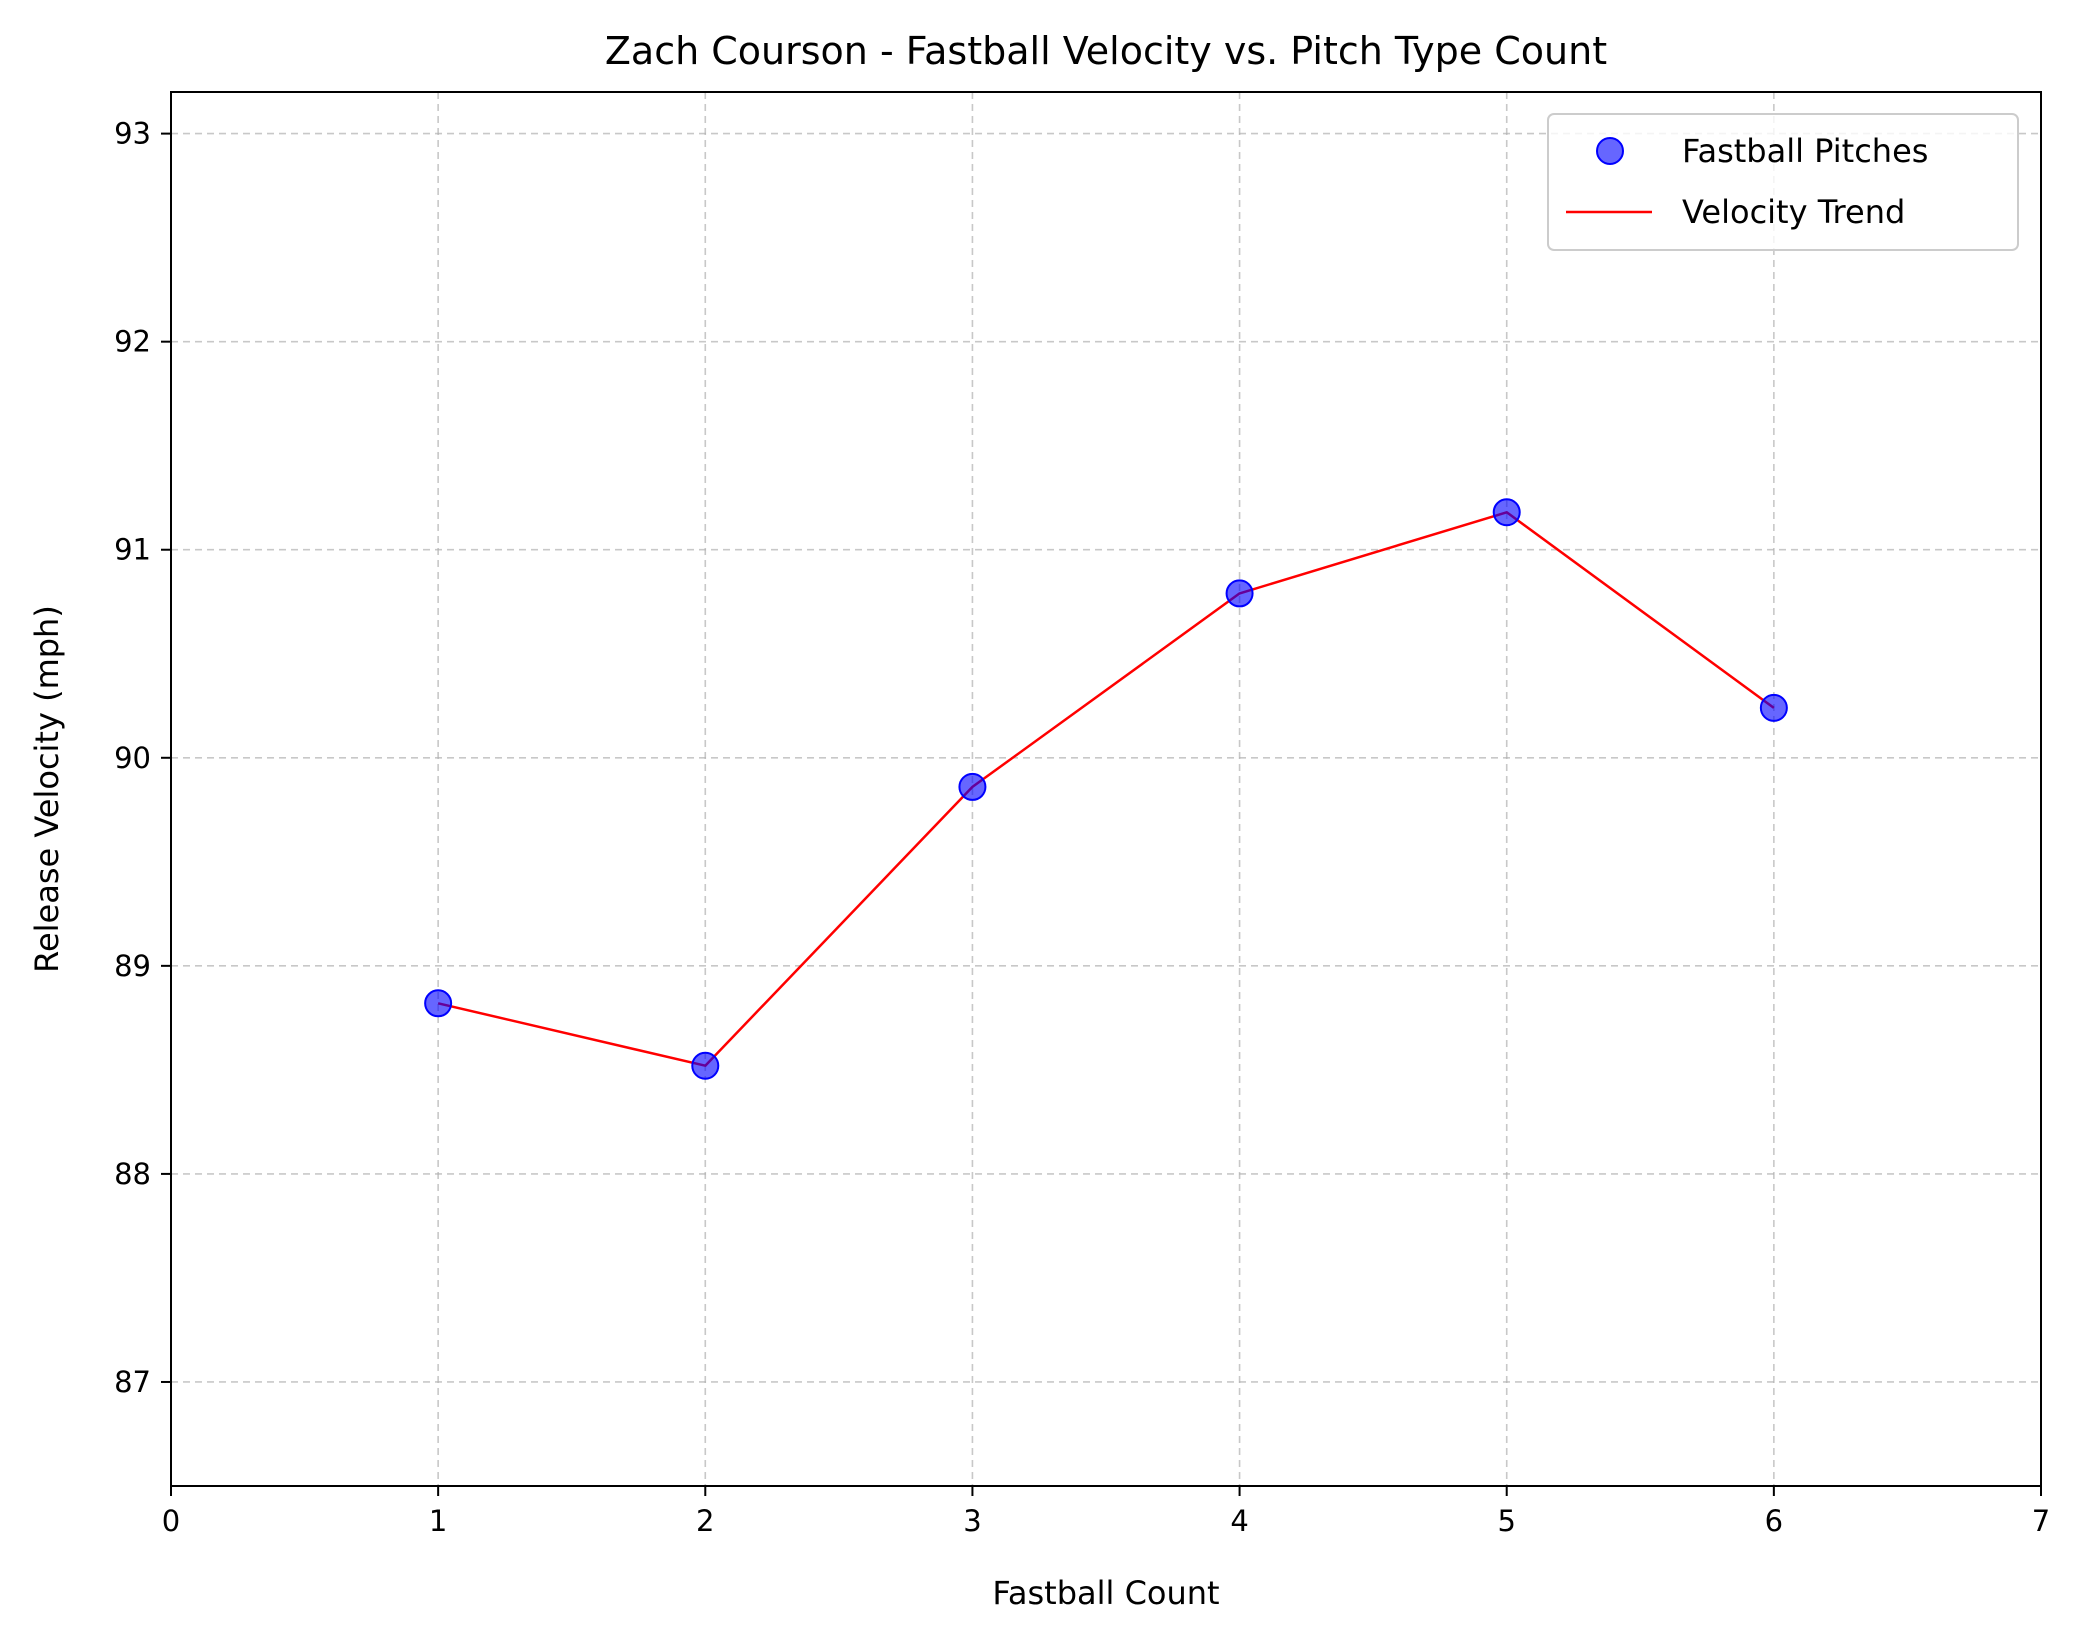 This screenshot has width=2074, height=1638. I want to click on x-axis-ticks: 0 1 2 3 4 5 6 7, so click(1106, 1512).